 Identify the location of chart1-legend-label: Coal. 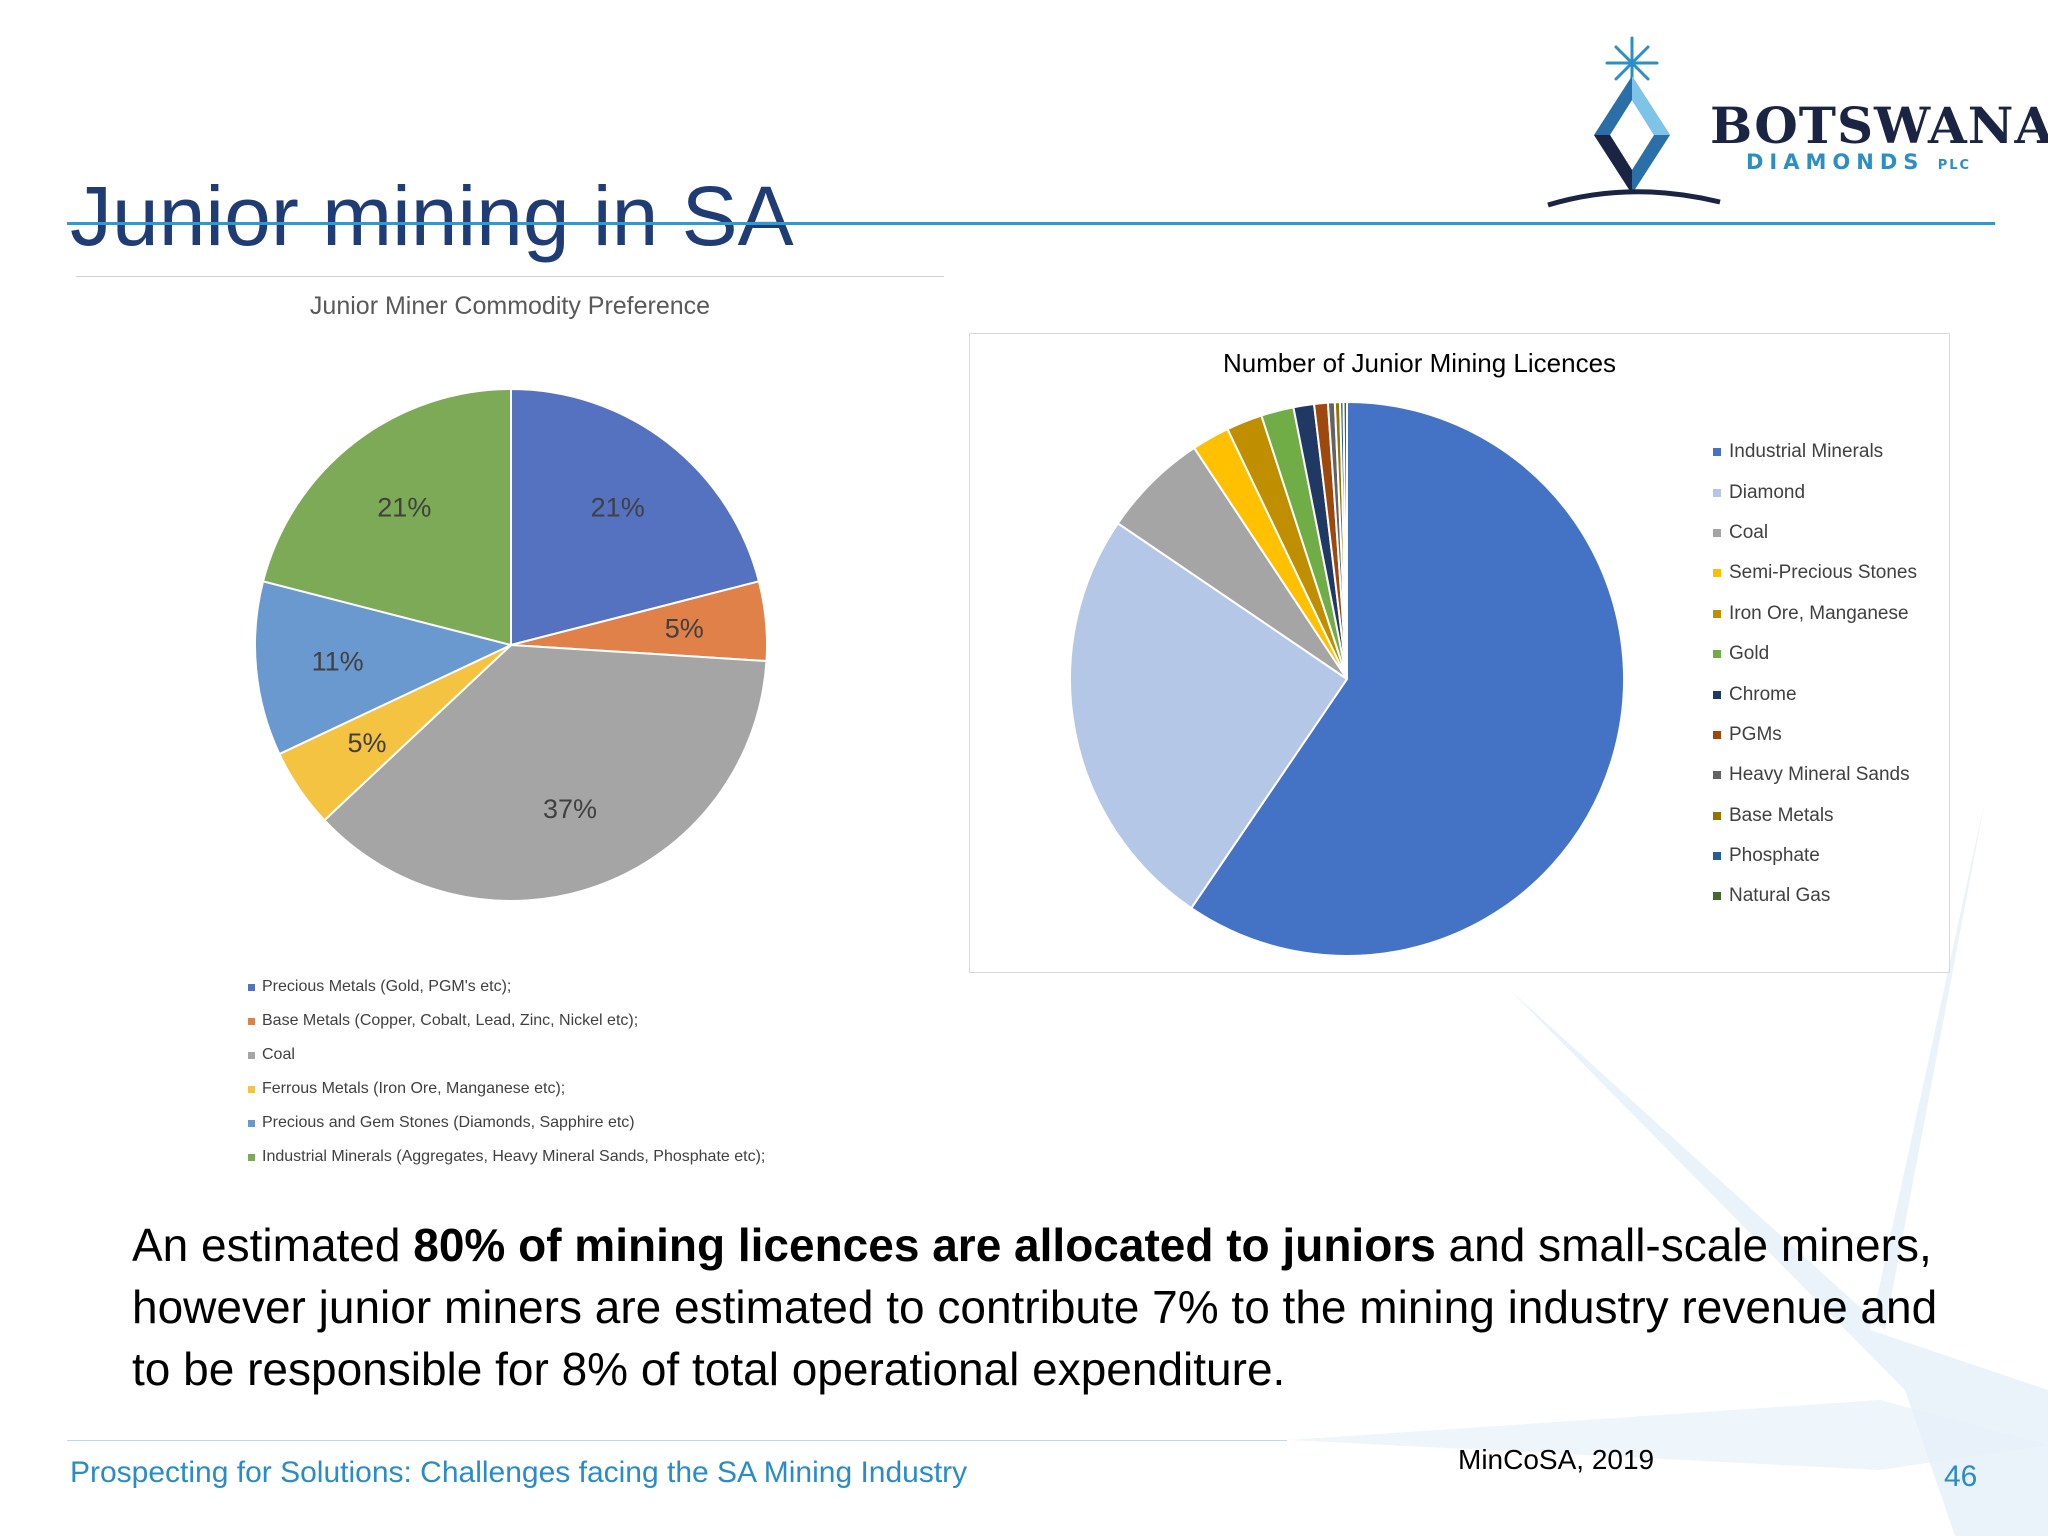
(278, 1054).